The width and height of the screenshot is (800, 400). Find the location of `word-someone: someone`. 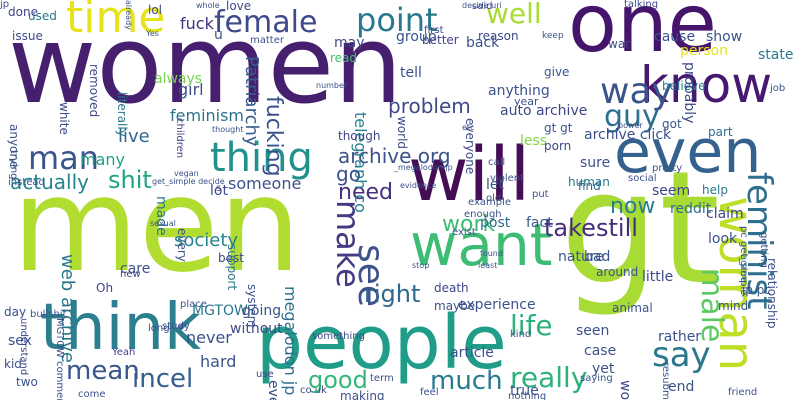

word-someone: someone is located at coordinates (265, 183).